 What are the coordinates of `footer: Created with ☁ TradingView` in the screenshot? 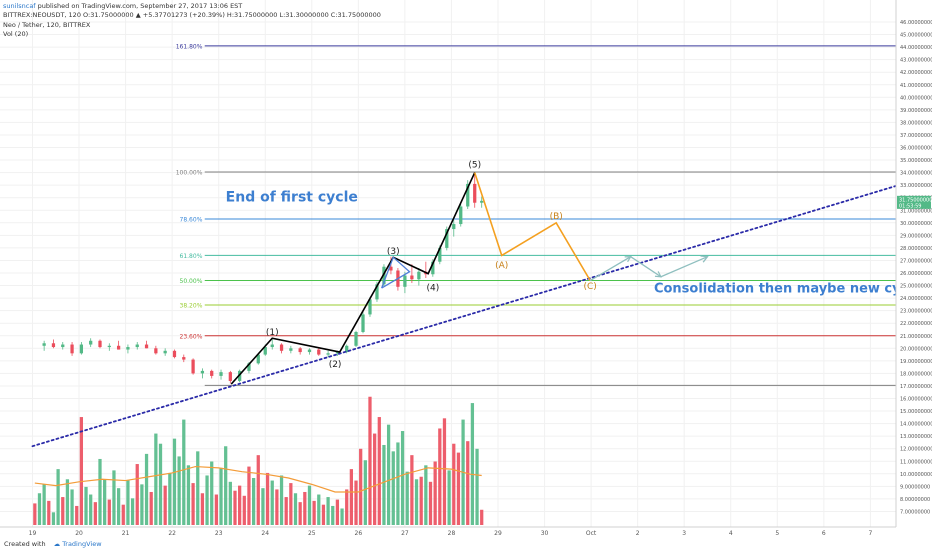 It's located at (53, 544).